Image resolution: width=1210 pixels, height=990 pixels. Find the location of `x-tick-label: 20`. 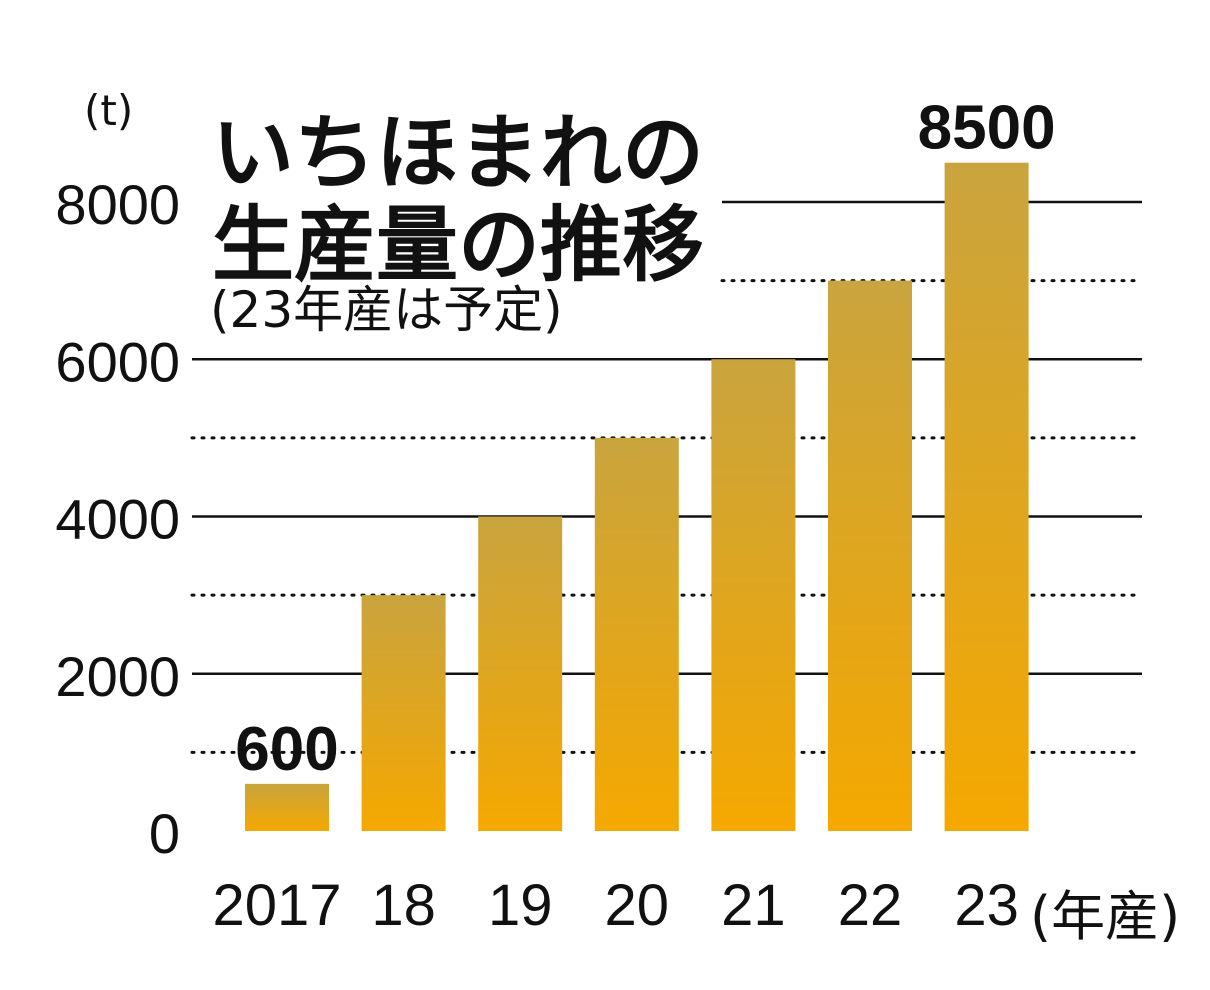

x-tick-label: 20 is located at coordinates (637, 905).